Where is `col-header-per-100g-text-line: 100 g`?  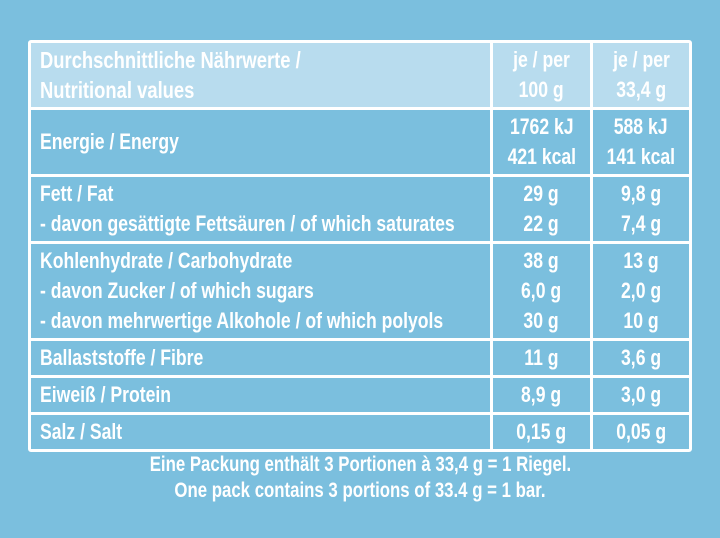
col-header-per-100g-text-line: 100 g is located at coordinates (541, 90).